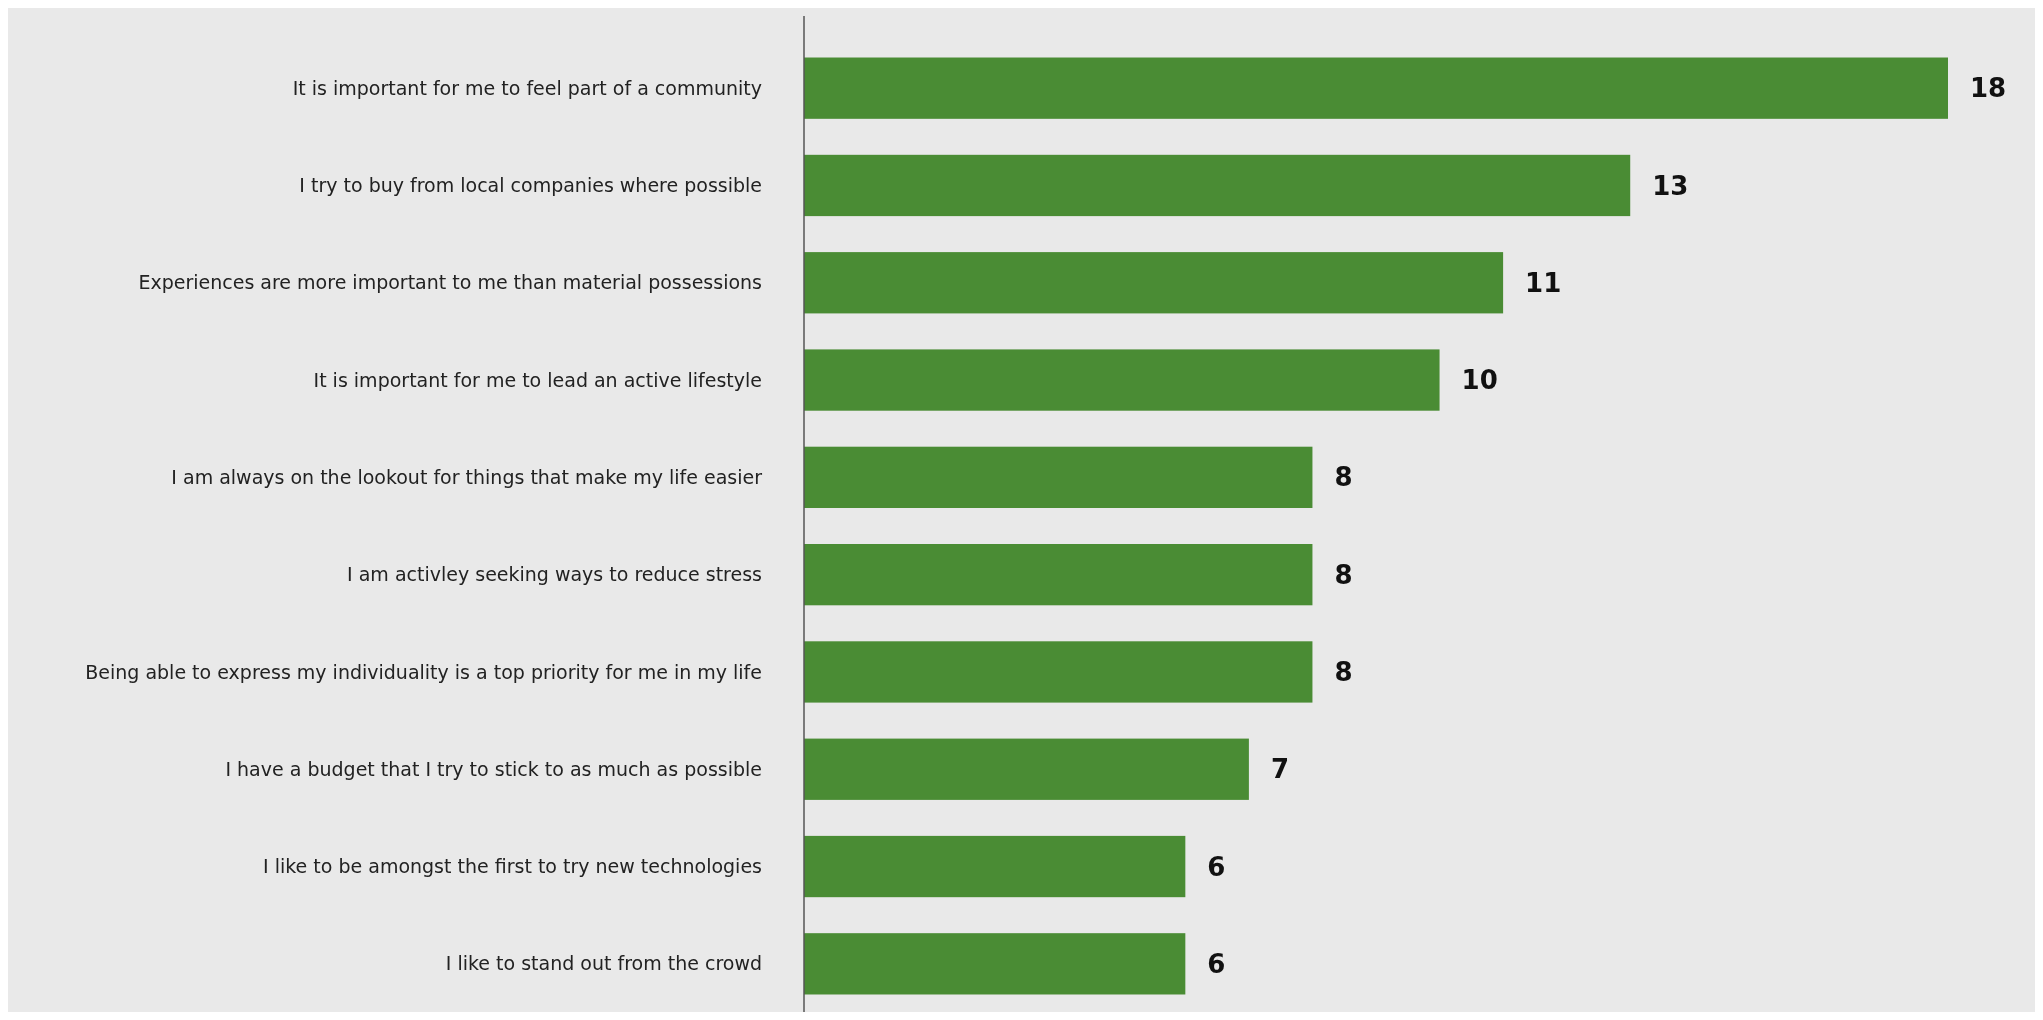 The width and height of the screenshot is (2043, 1020). I want to click on y-tick-label: I try to buy from local companies where possible, so click(530, 185).